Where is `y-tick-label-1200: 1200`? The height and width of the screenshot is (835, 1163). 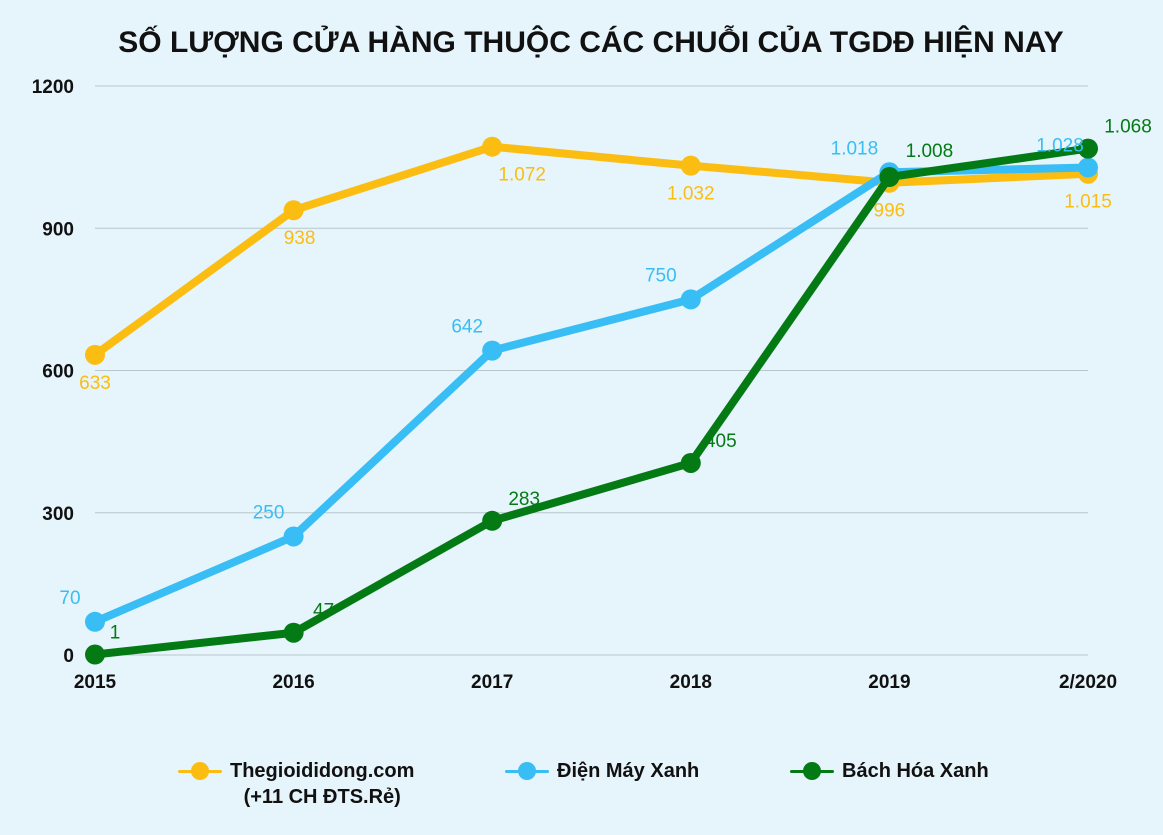
y-tick-label-1200: 1200 is located at coordinates (53, 87).